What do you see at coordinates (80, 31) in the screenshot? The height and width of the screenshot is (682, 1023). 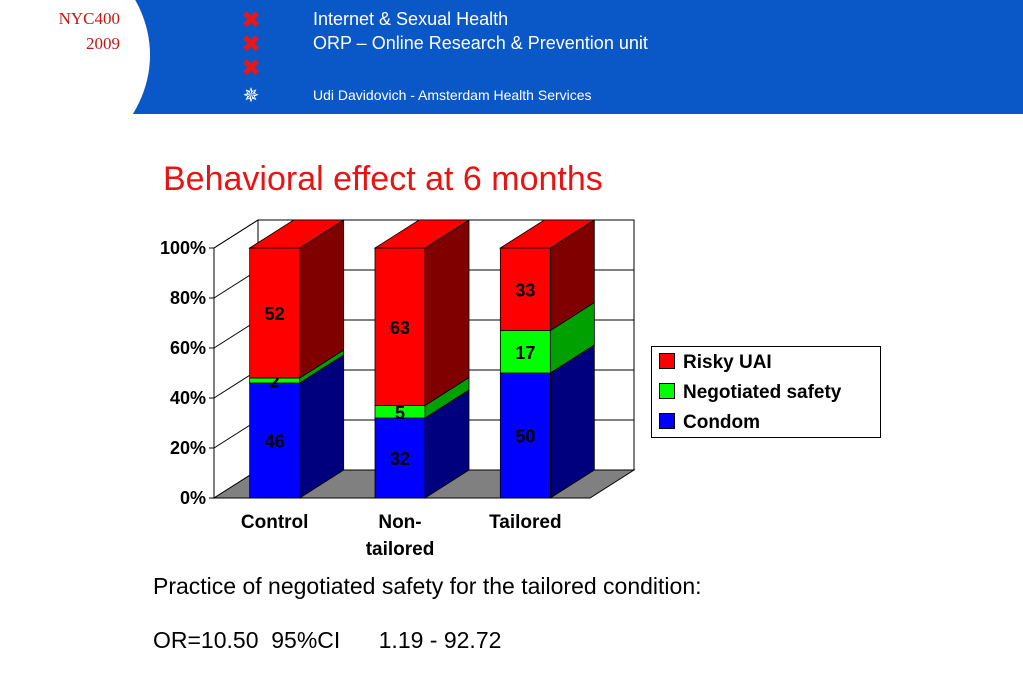 I see `conference-label: NYC400 2009` at bounding box center [80, 31].